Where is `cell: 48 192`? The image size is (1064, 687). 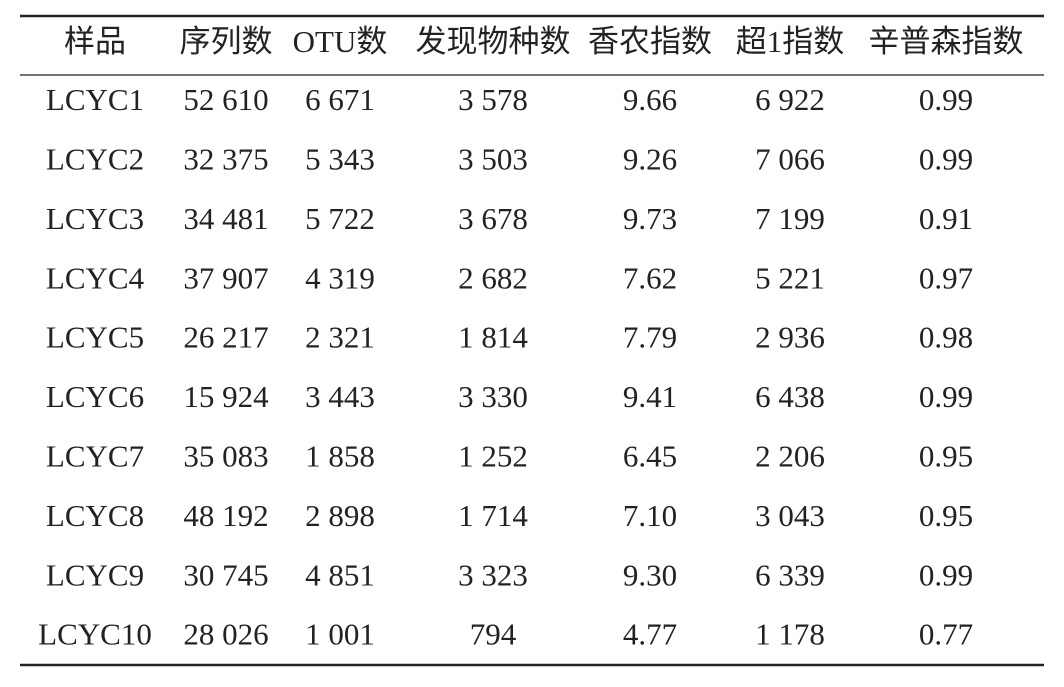
cell: 48 192 is located at coordinates (225, 515).